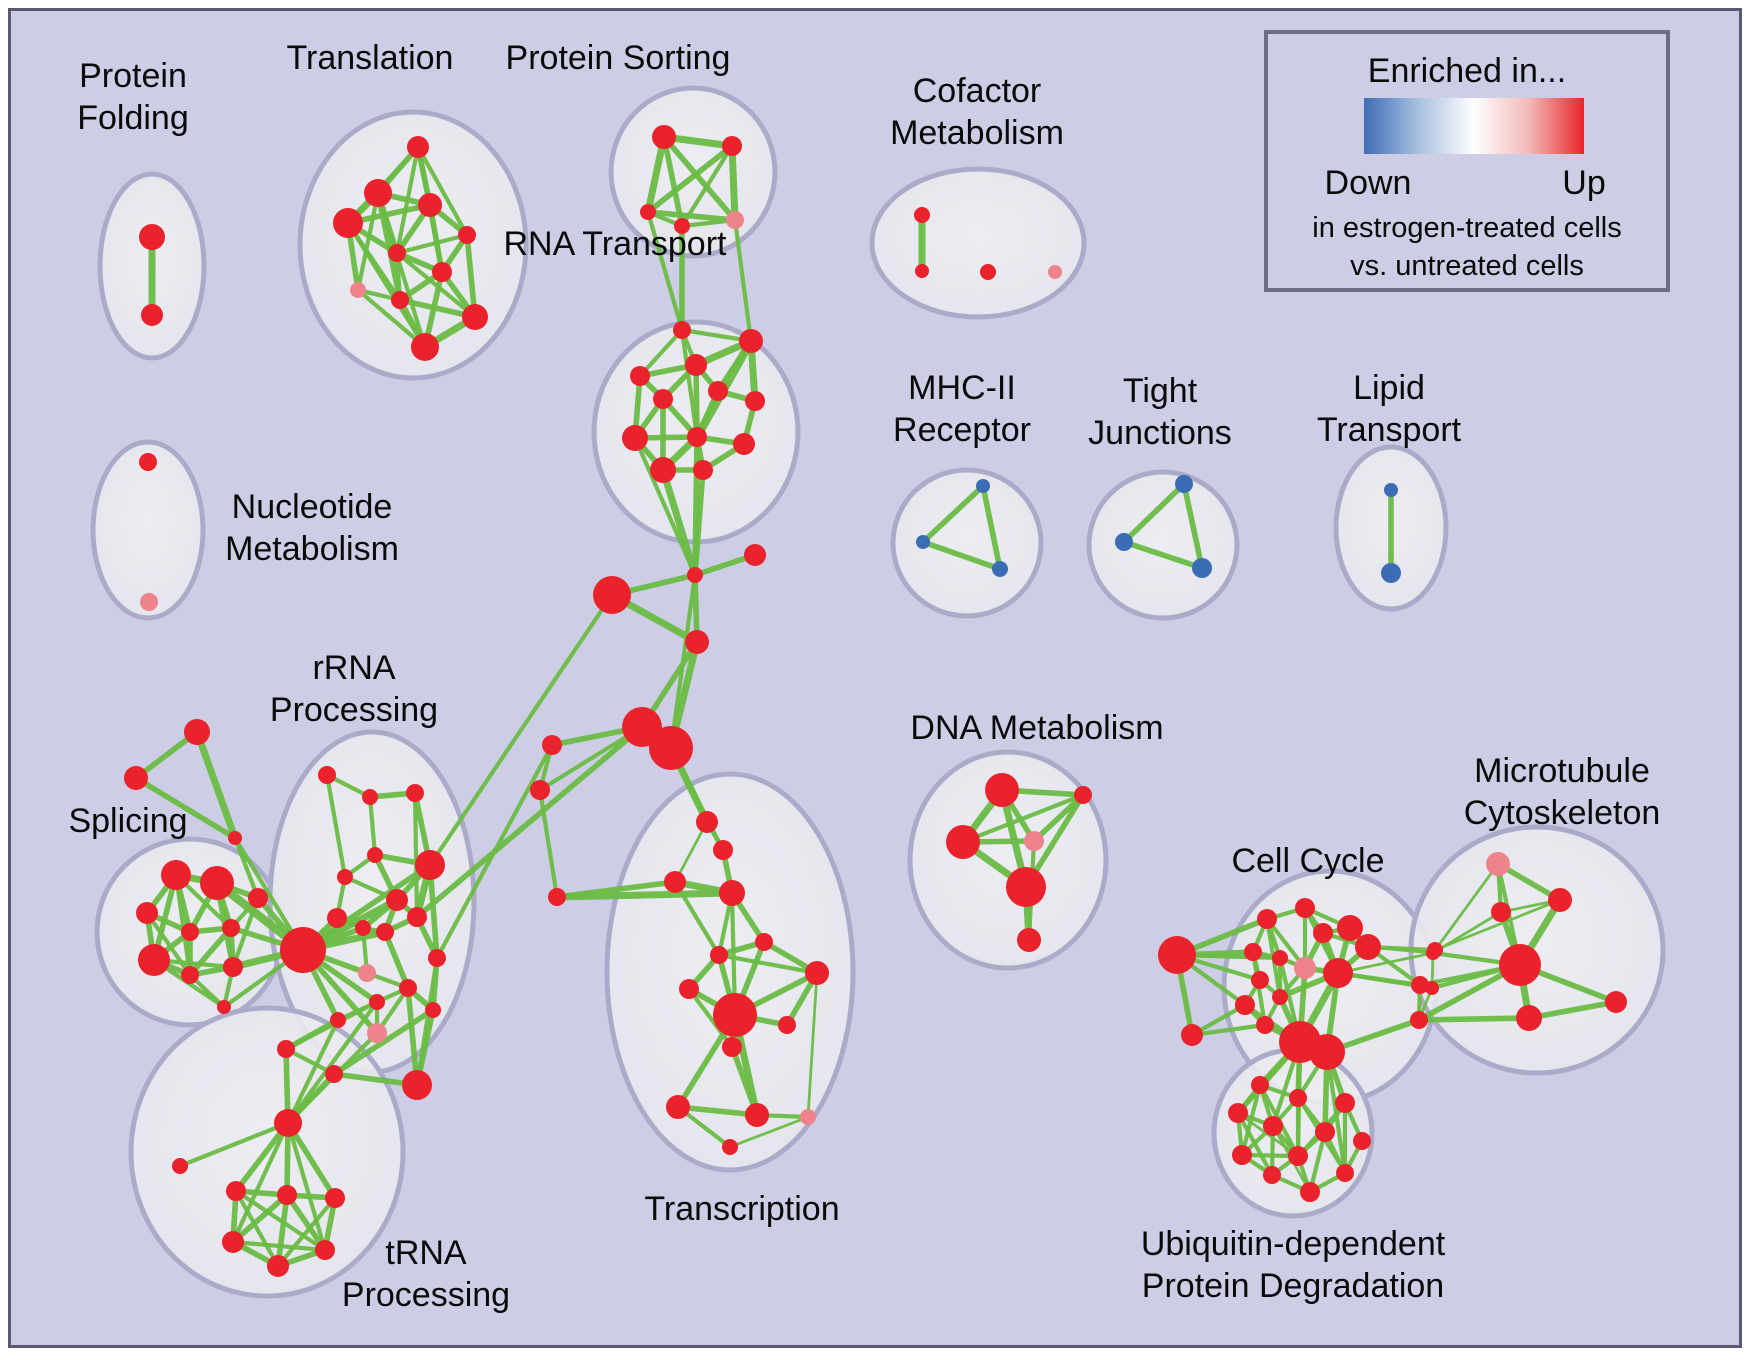 Image resolution: width=1750 pixels, height=1360 pixels. Describe the element at coordinates (1293, 1244) in the screenshot. I see `cluster-label-ubiquitin-dependent-protein-degradation: Ubiquitin-dependent` at that location.